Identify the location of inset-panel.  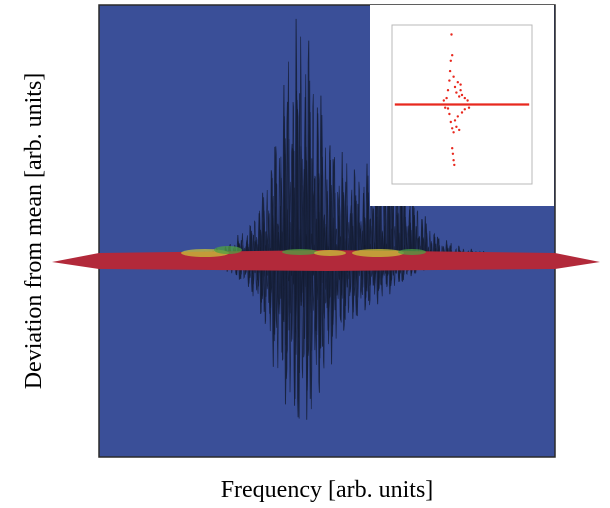
(462, 105).